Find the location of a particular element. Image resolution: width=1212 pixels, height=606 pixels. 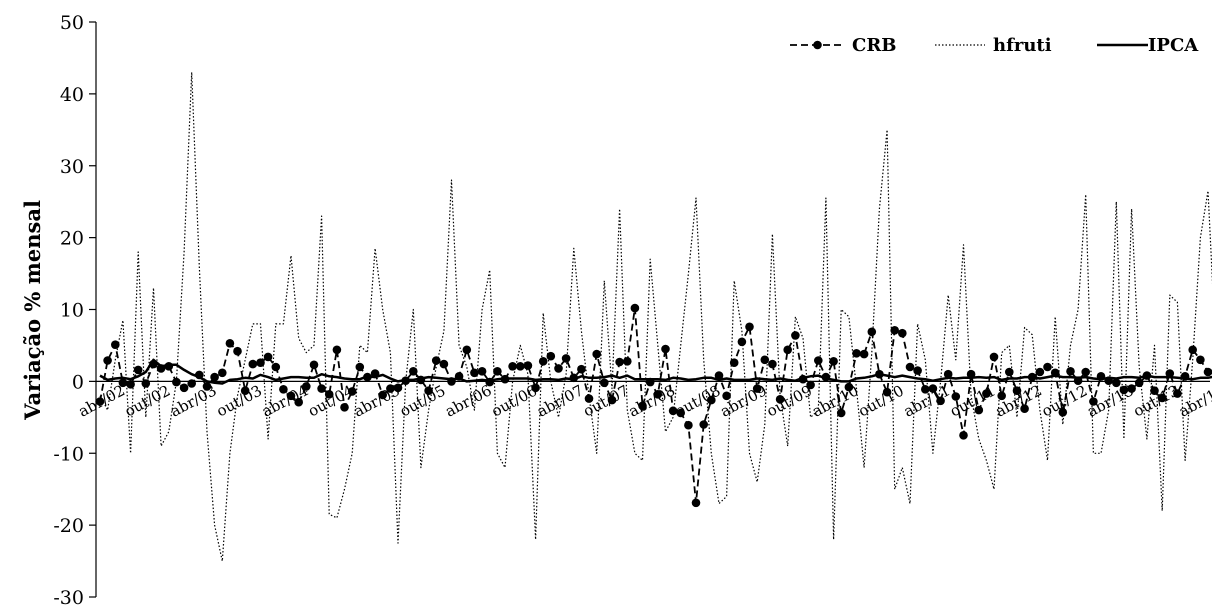

legend-label-crb: CRB is located at coordinates (874, 45).